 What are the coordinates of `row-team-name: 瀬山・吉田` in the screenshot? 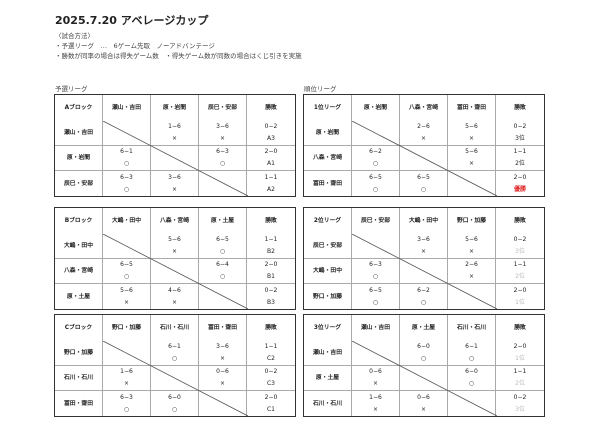 It's located at (78, 133).